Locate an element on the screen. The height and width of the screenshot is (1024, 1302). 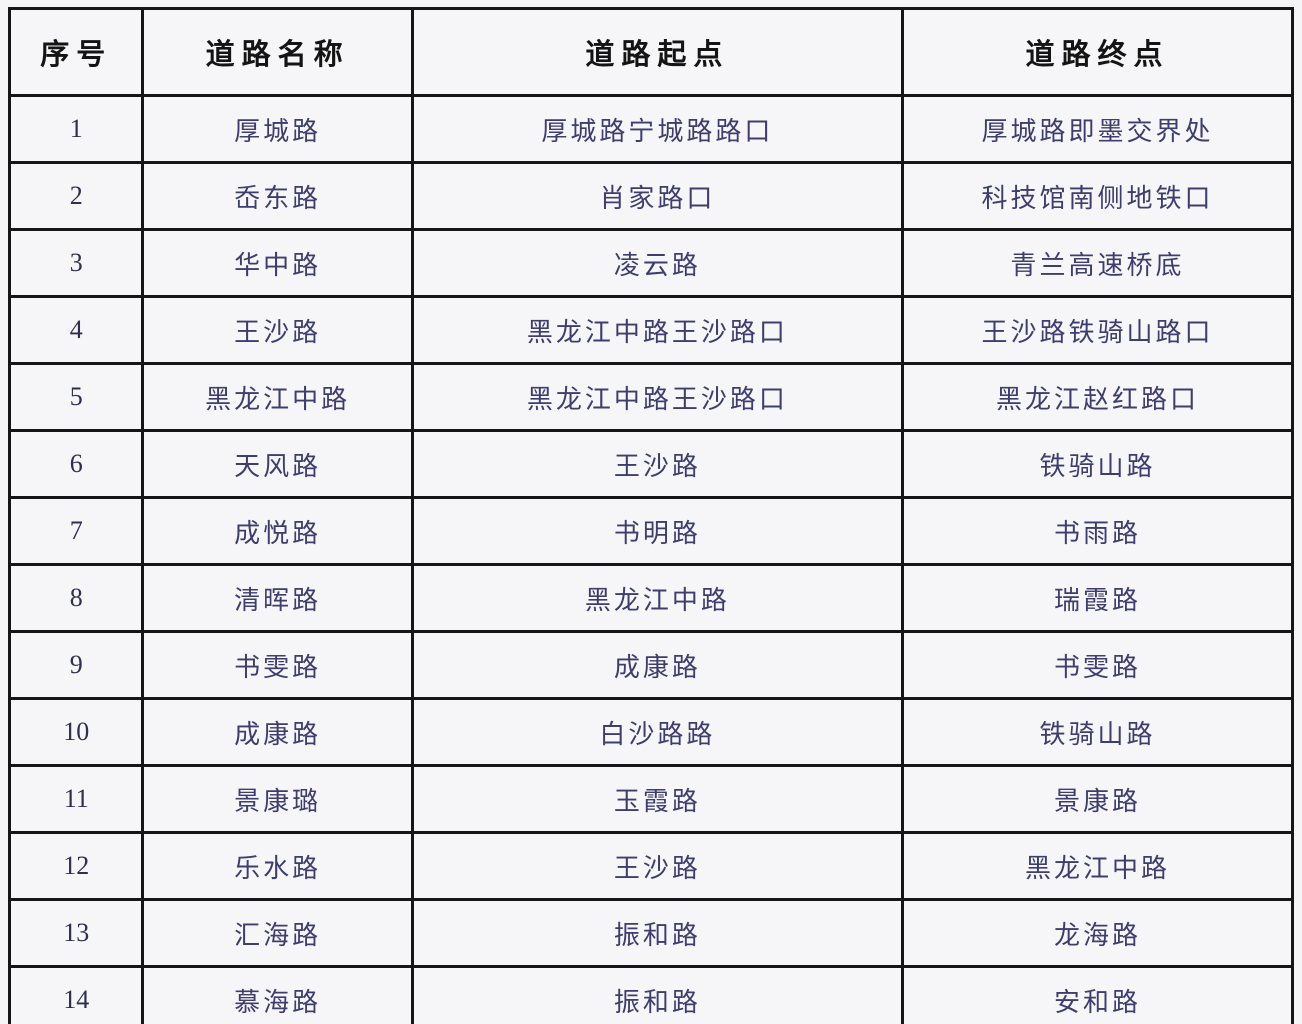
serial-number-cell: 12 is located at coordinates (76, 866).